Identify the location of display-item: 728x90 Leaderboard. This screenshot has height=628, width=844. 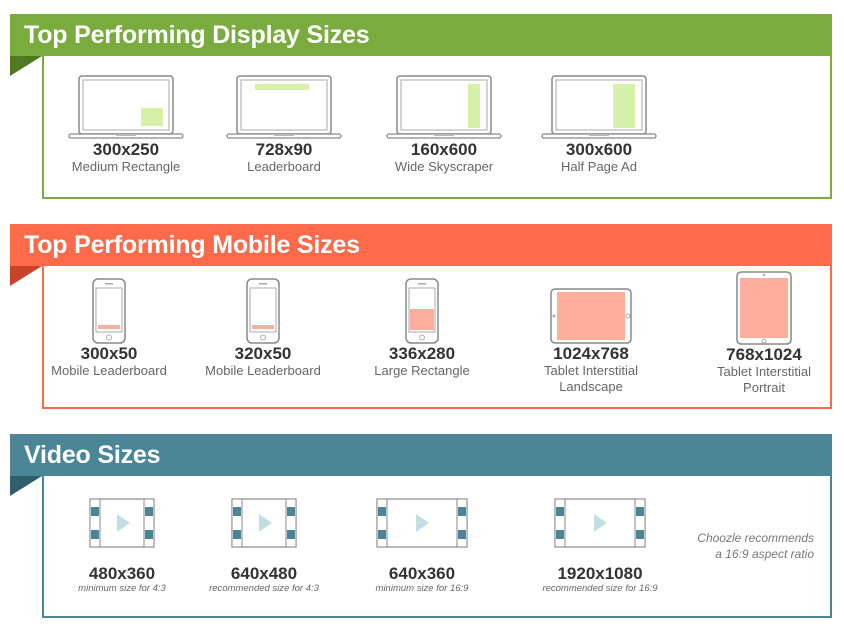
(284, 124).